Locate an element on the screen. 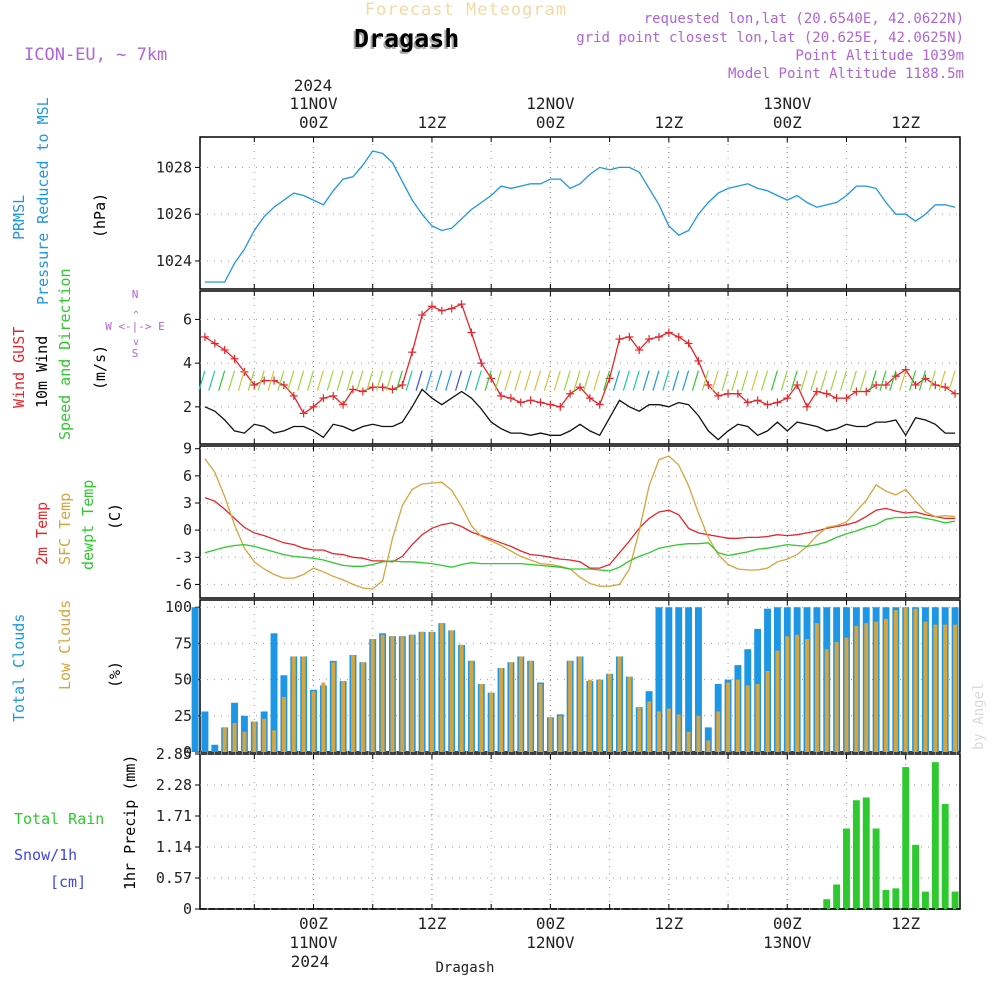 The width and height of the screenshot is (1000, 1000). temperature-y-tick-label: -3 is located at coordinates (183, 557).